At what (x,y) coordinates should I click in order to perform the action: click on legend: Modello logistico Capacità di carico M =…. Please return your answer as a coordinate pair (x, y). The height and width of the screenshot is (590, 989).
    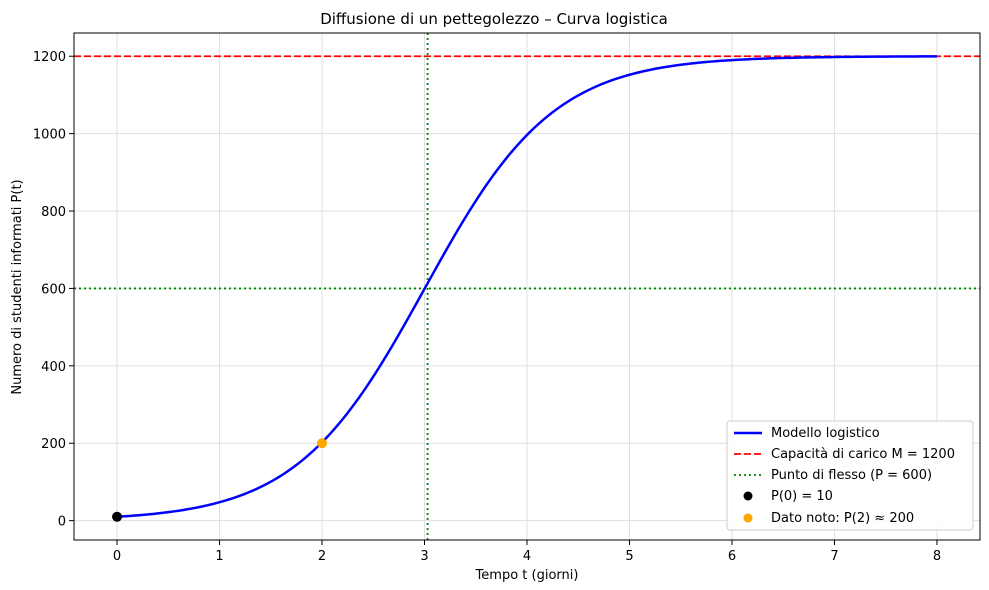
    Looking at the image, I should click on (850, 475).